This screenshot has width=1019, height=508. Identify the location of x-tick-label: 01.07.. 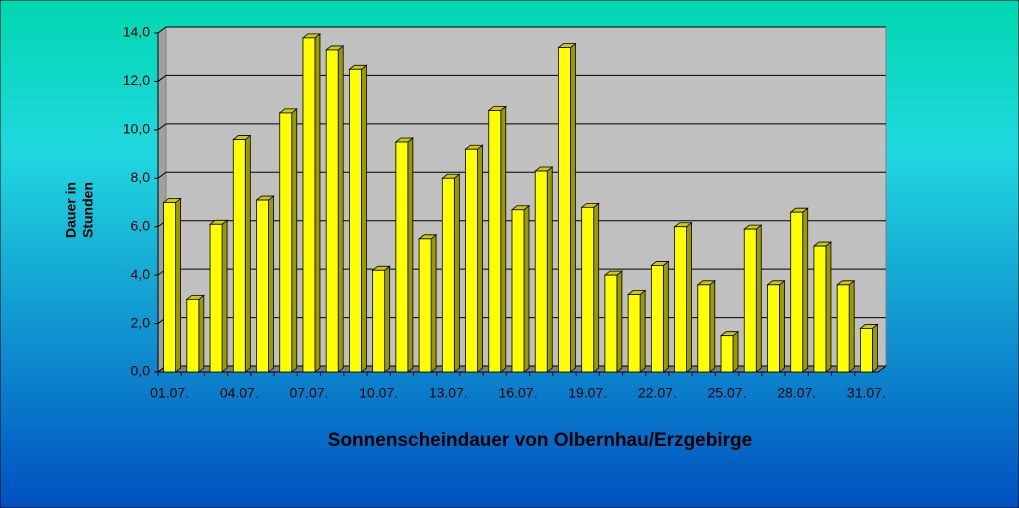
(169, 393).